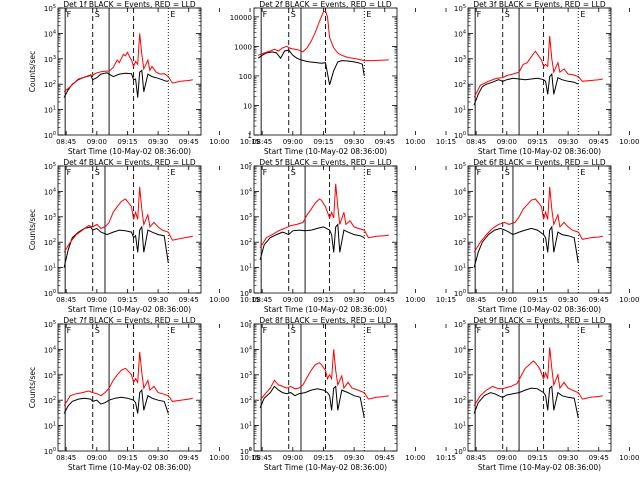 This screenshot has height=484, width=640. I want to click on chart-title: Det 9f BLACK = Events, RED = LLD, so click(539, 320).